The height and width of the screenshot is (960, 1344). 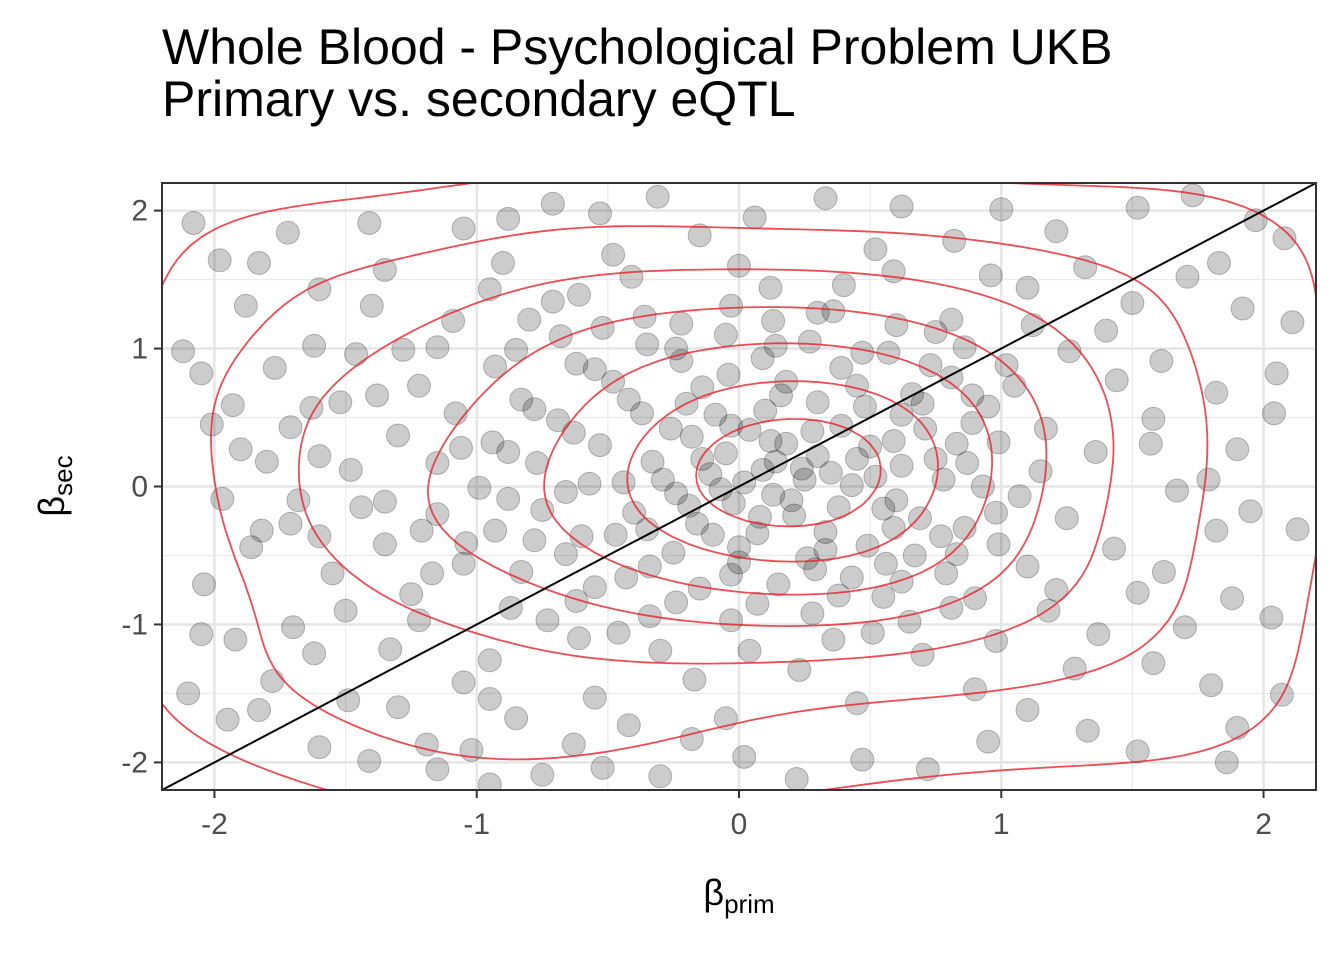 I want to click on x-tick-label: 2, so click(x=1263, y=824).